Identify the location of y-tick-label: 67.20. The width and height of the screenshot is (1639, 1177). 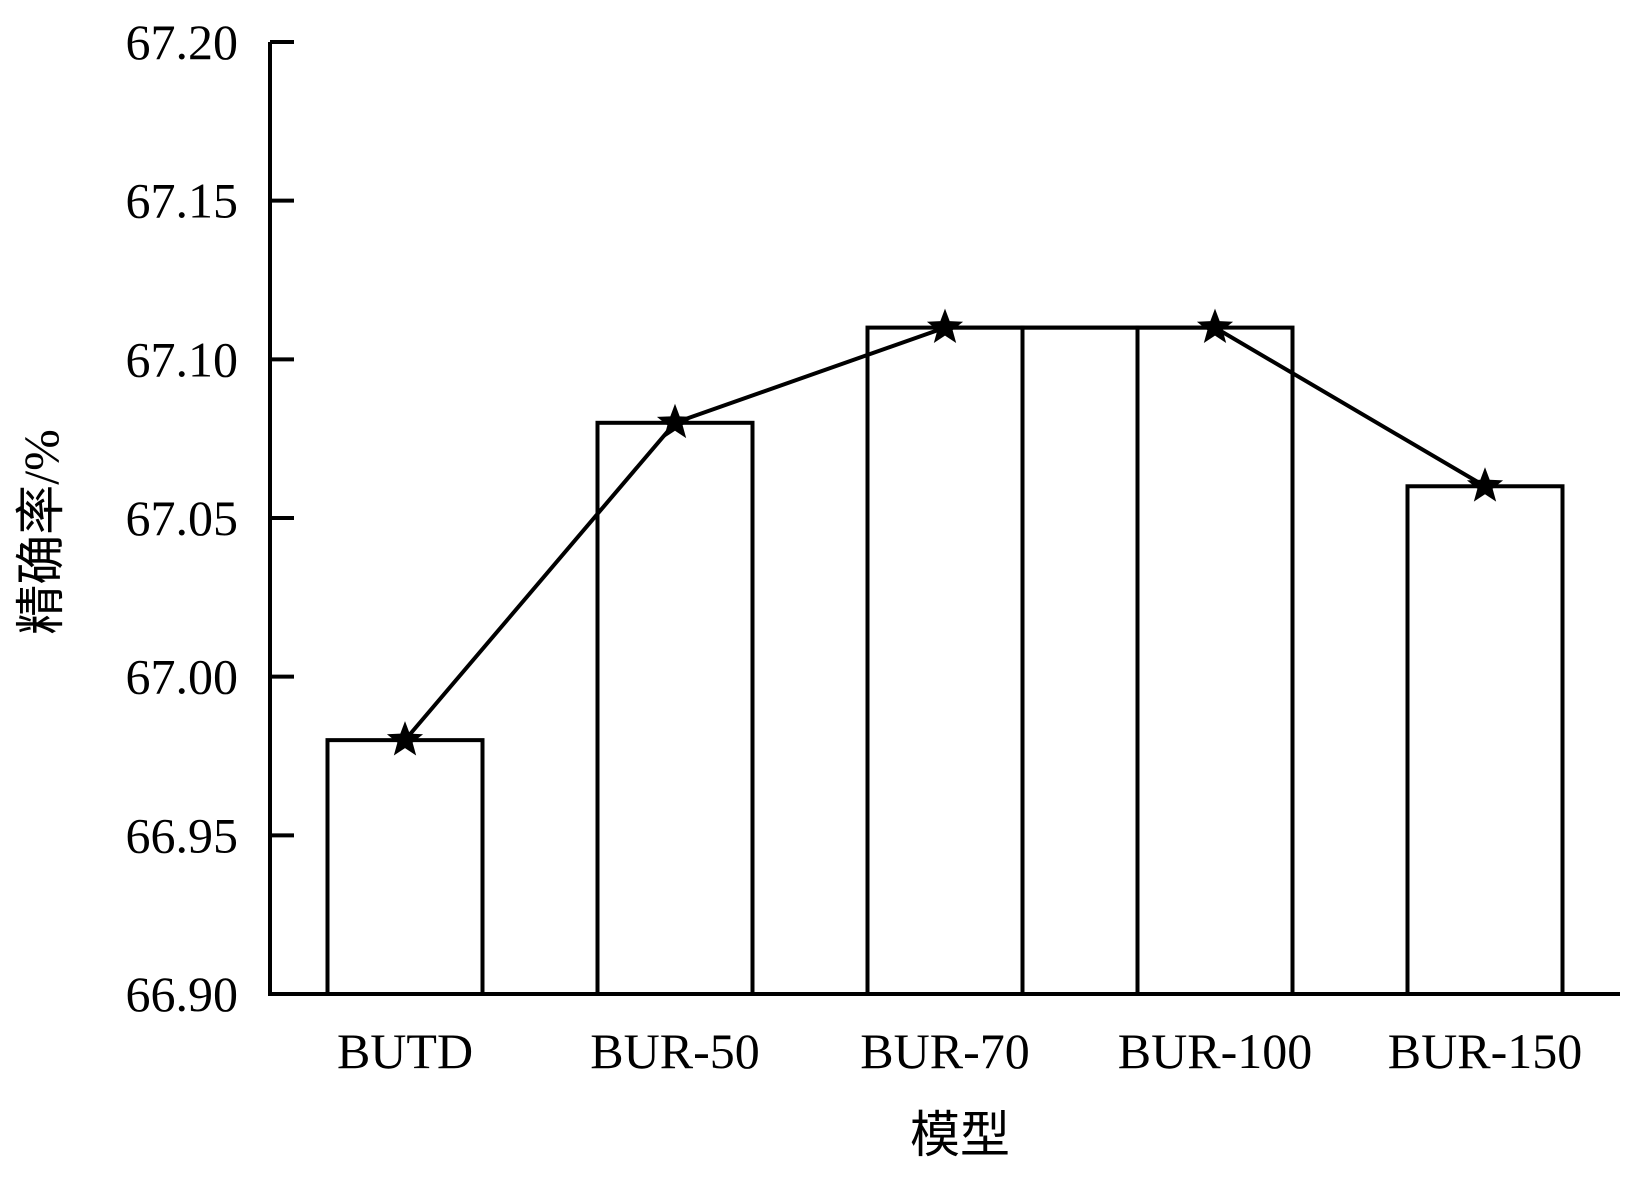
(182, 42).